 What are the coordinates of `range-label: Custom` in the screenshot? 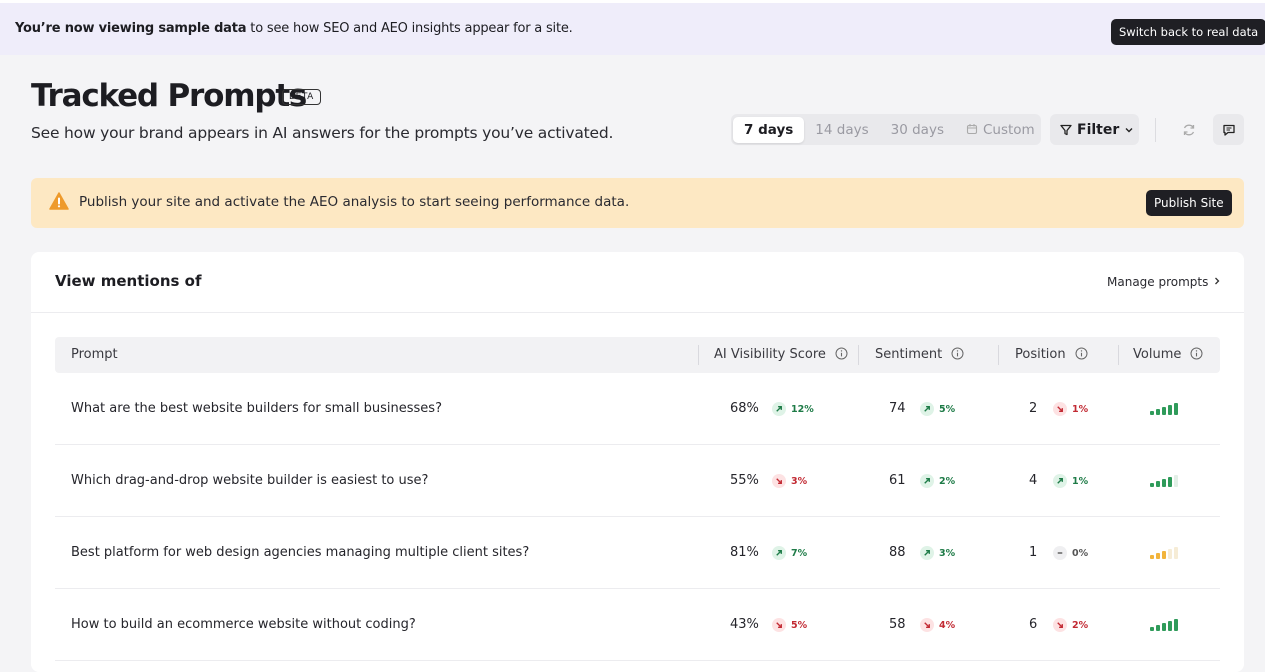 It's located at (1008, 129).